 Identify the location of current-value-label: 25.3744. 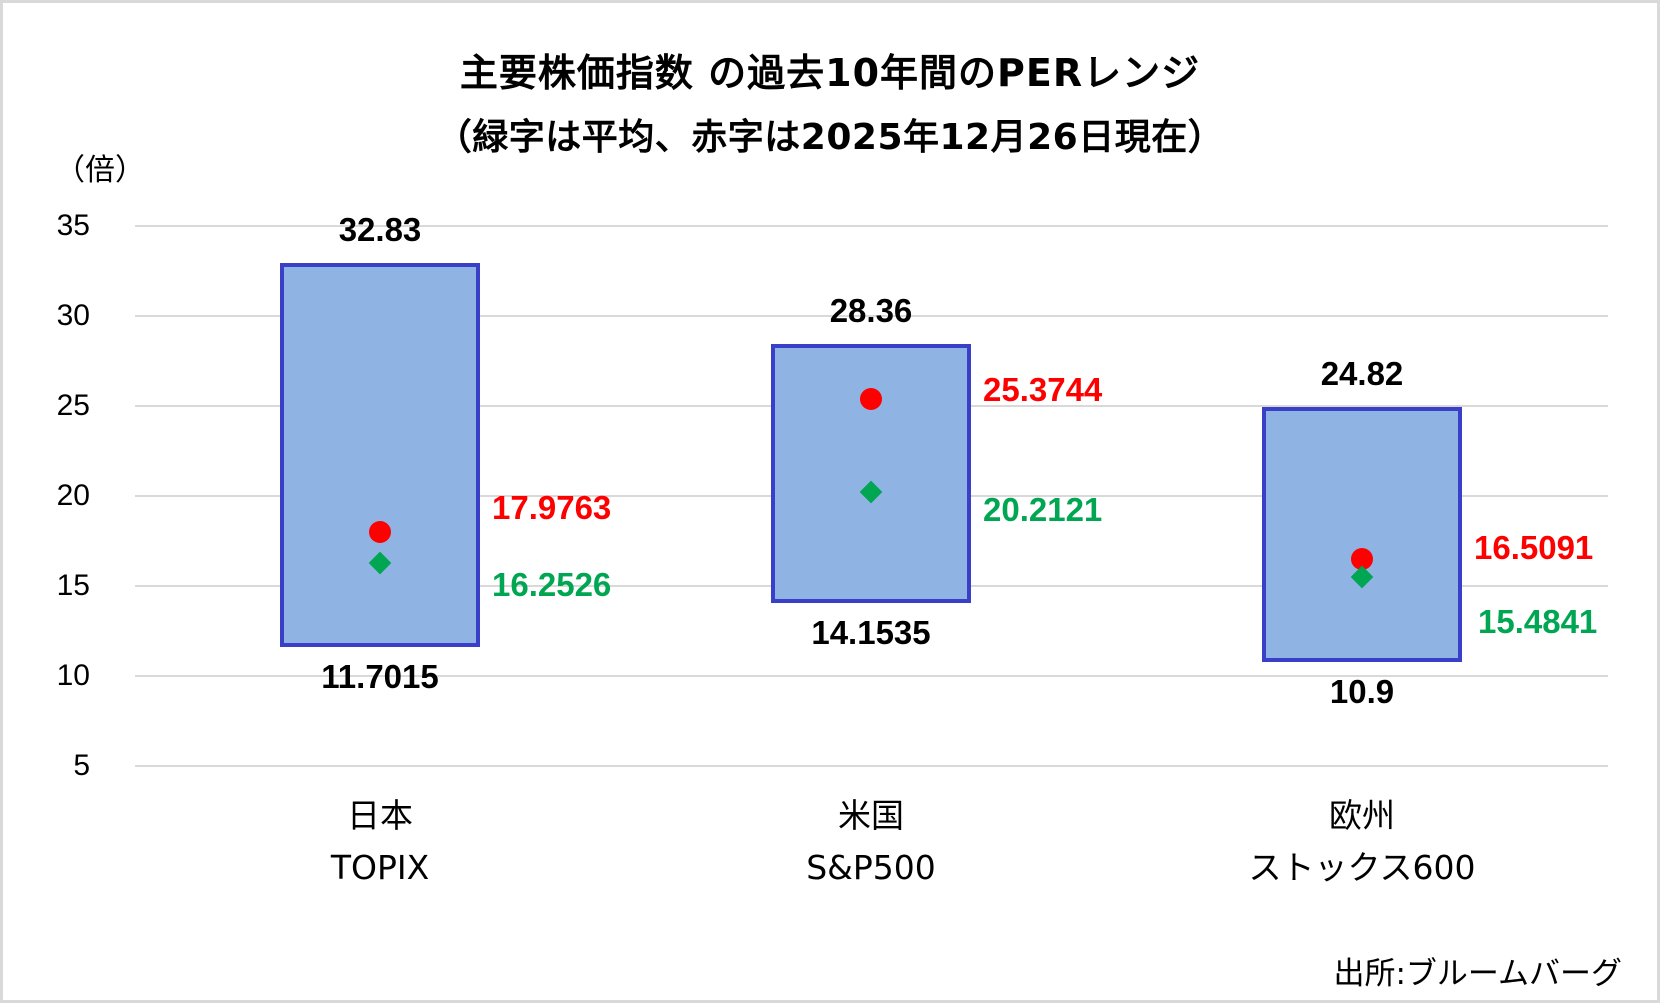
(1043, 389).